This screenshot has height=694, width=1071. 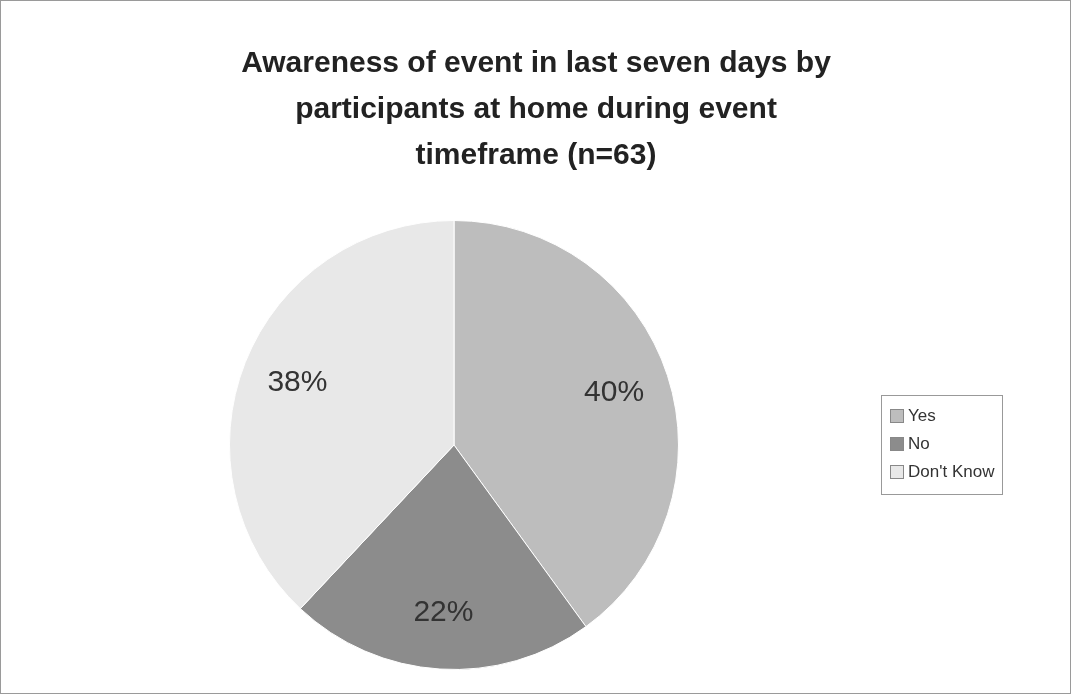 I want to click on legend-label: Yes, so click(x=922, y=416).